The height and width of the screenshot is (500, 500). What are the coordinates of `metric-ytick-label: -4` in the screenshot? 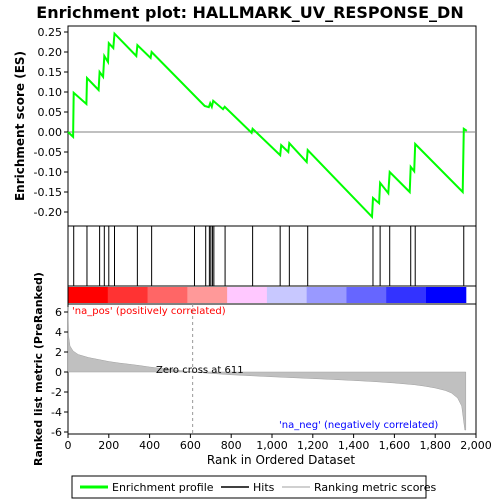 It's located at (56, 412).